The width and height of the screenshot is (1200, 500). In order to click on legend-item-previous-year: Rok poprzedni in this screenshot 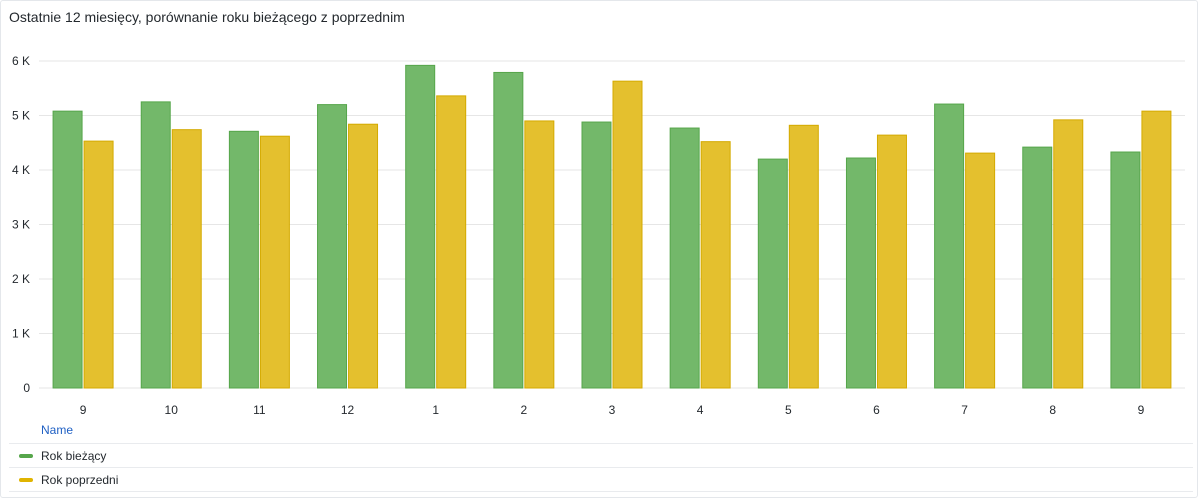, I will do `click(601, 479)`.